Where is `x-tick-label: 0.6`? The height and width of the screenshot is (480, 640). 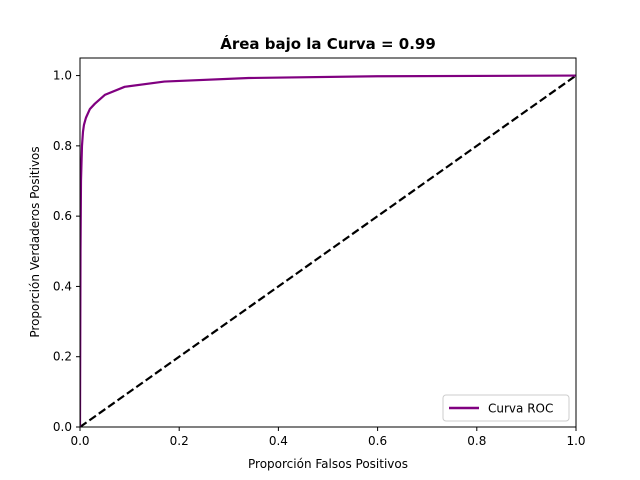
x-tick-label: 0.6 is located at coordinates (377, 441).